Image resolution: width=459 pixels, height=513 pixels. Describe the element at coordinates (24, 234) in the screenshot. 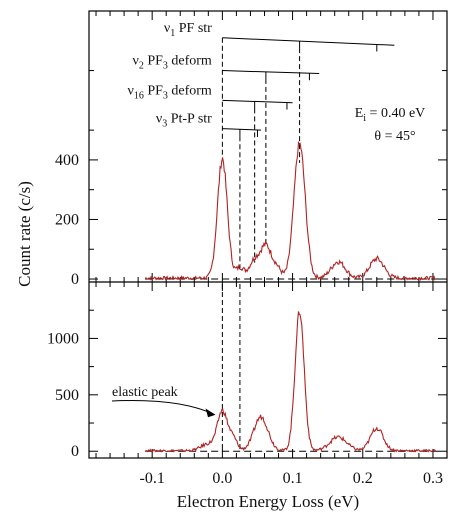

I see `y-axis-title: Count rate (c/s)` at that location.